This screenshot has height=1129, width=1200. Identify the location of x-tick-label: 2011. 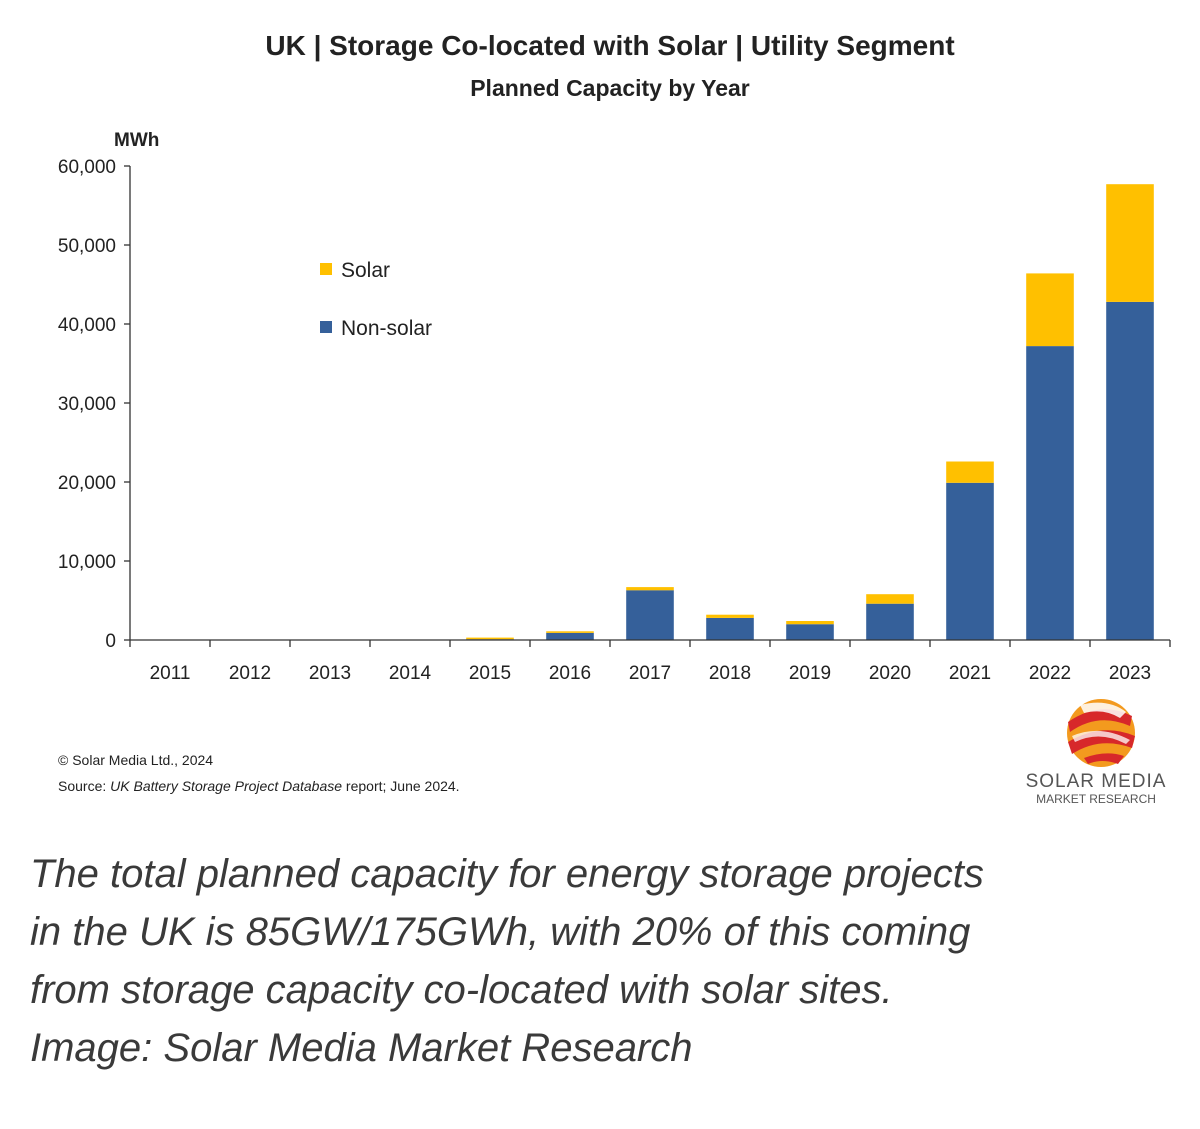
(170, 673).